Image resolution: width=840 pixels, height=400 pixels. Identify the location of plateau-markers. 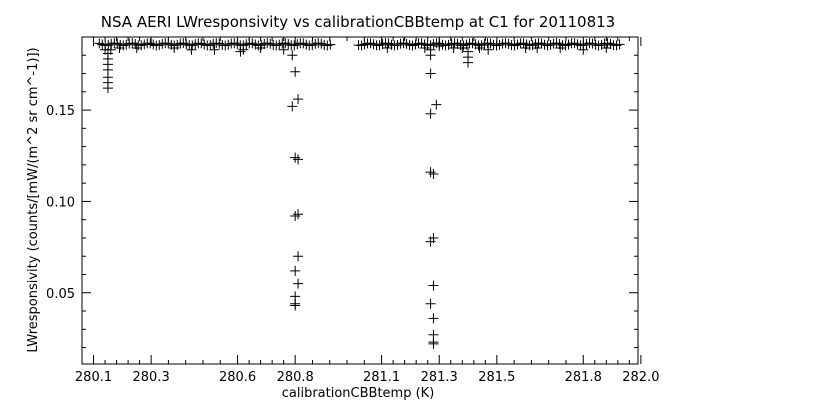
(359, 44).